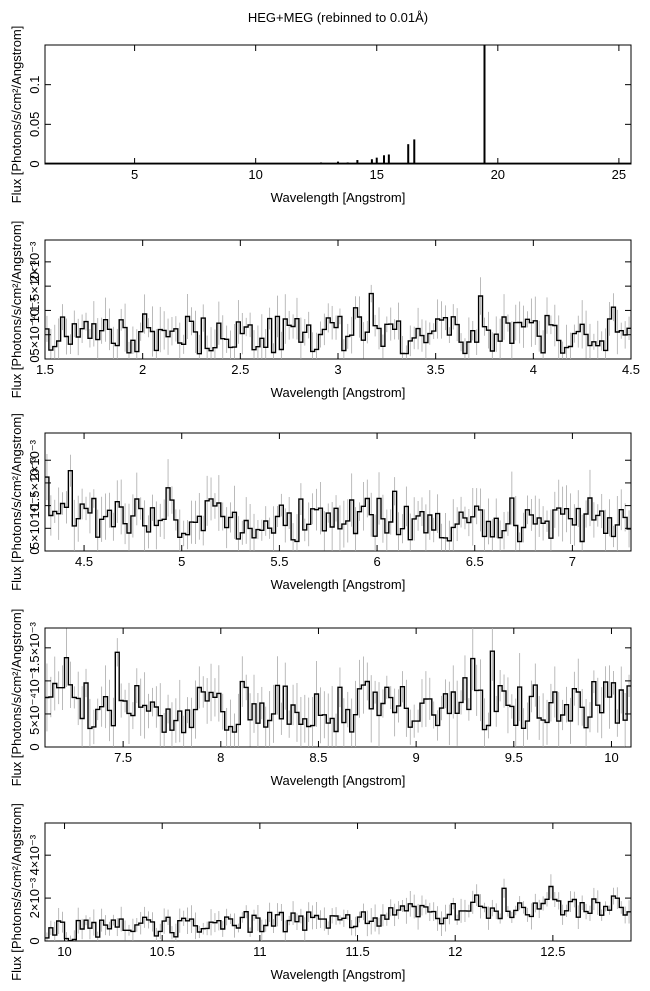 This screenshot has height=991, width=650. What do you see at coordinates (377, 174) in the screenshot?
I see `x-tick-label: 15` at bounding box center [377, 174].